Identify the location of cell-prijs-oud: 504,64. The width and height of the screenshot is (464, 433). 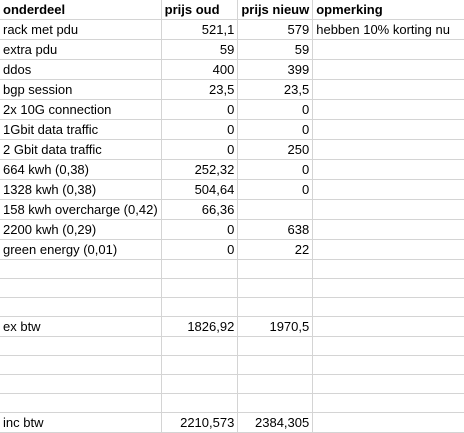
(200, 189).